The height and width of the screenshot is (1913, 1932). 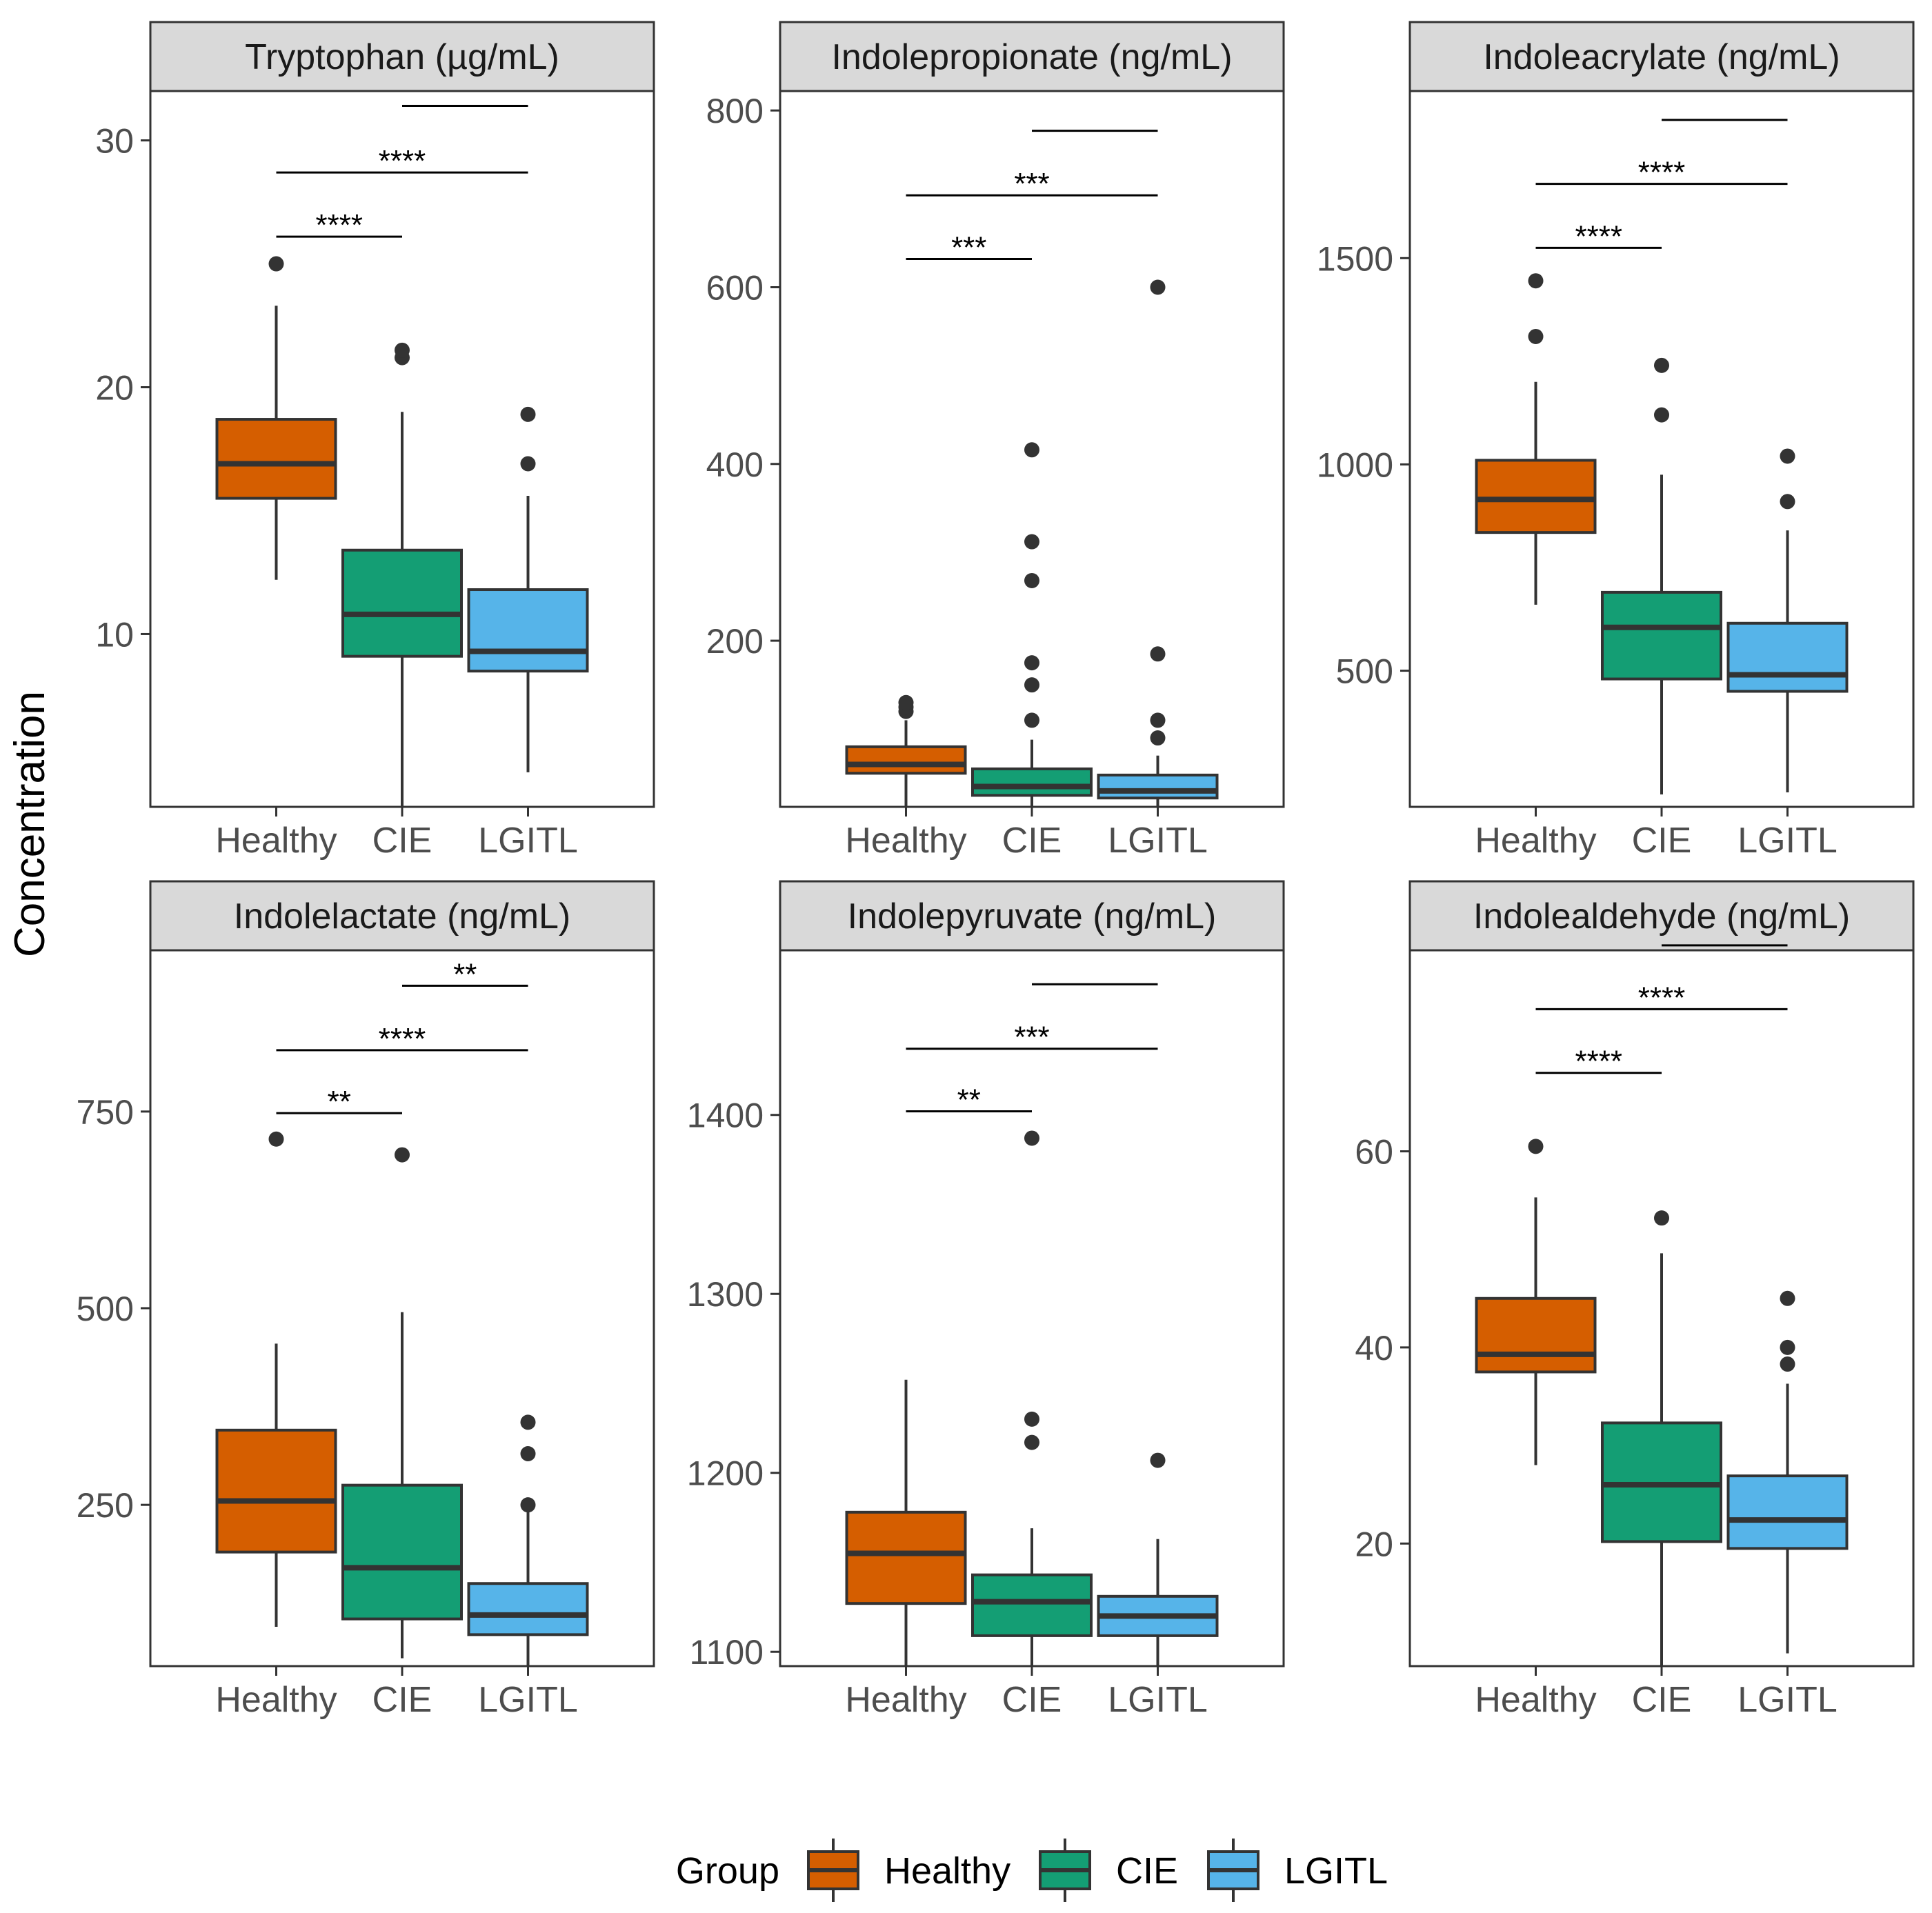 I want to click on y-tick-label: 60, so click(x=1374, y=1151).